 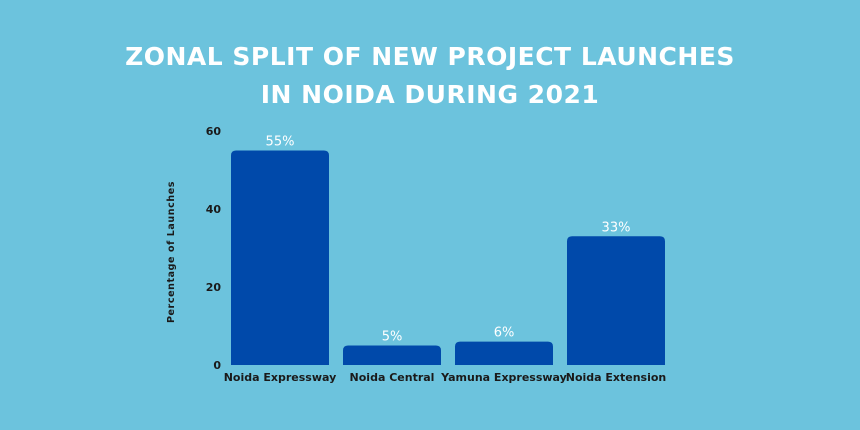 What do you see at coordinates (430, 56) in the screenshot?
I see `chart-title-line-1: ZONAL SPLIT OF NEW PROJECT LAUNCHES` at bounding box center [430, 56].